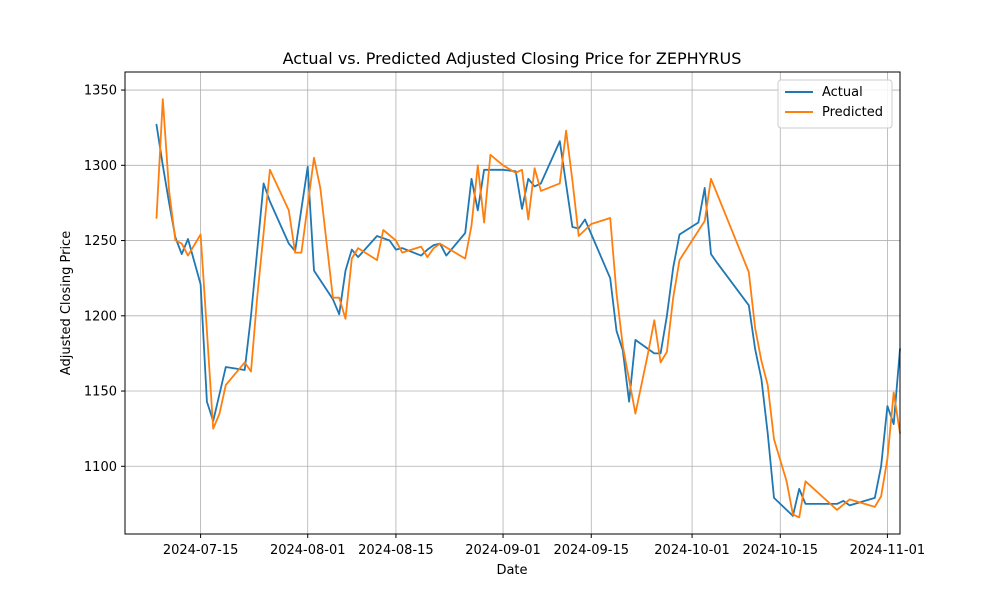 This screenshot has height=600, width=1000. Describe the element at coordinates (100, 91) in the screenshot. I see `y-tick-label: 1350` at that location.